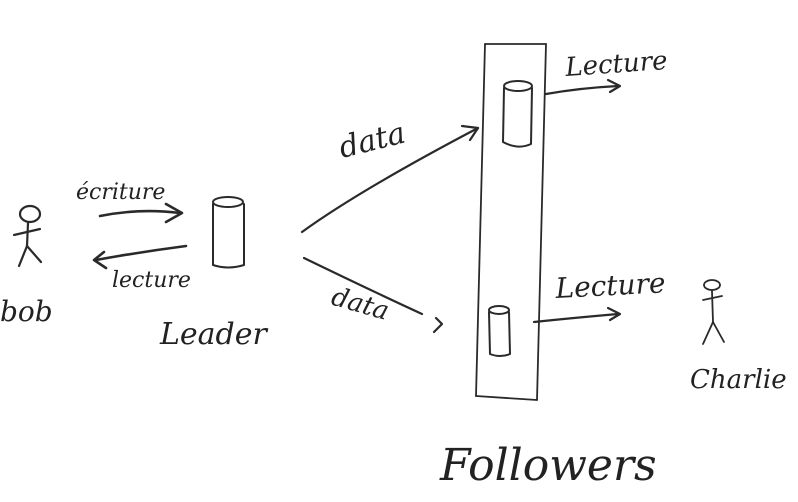 The width and height of the screenshot is (798, 502). What do you see at coordinates (610, 285) in the screenshot?
I see `lecture-label-bottom: Lecture` at bounding box center [610, 285].